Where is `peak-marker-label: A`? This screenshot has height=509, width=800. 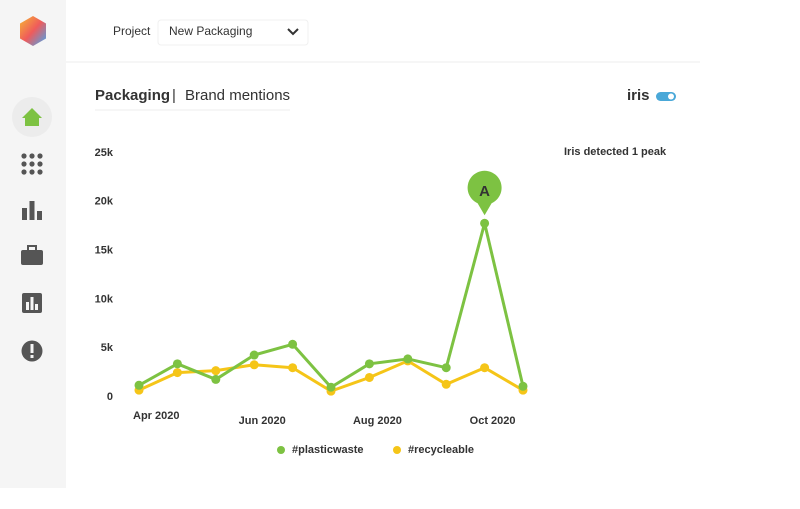 peak-marker-label: A is located at coordinates (484, 191).